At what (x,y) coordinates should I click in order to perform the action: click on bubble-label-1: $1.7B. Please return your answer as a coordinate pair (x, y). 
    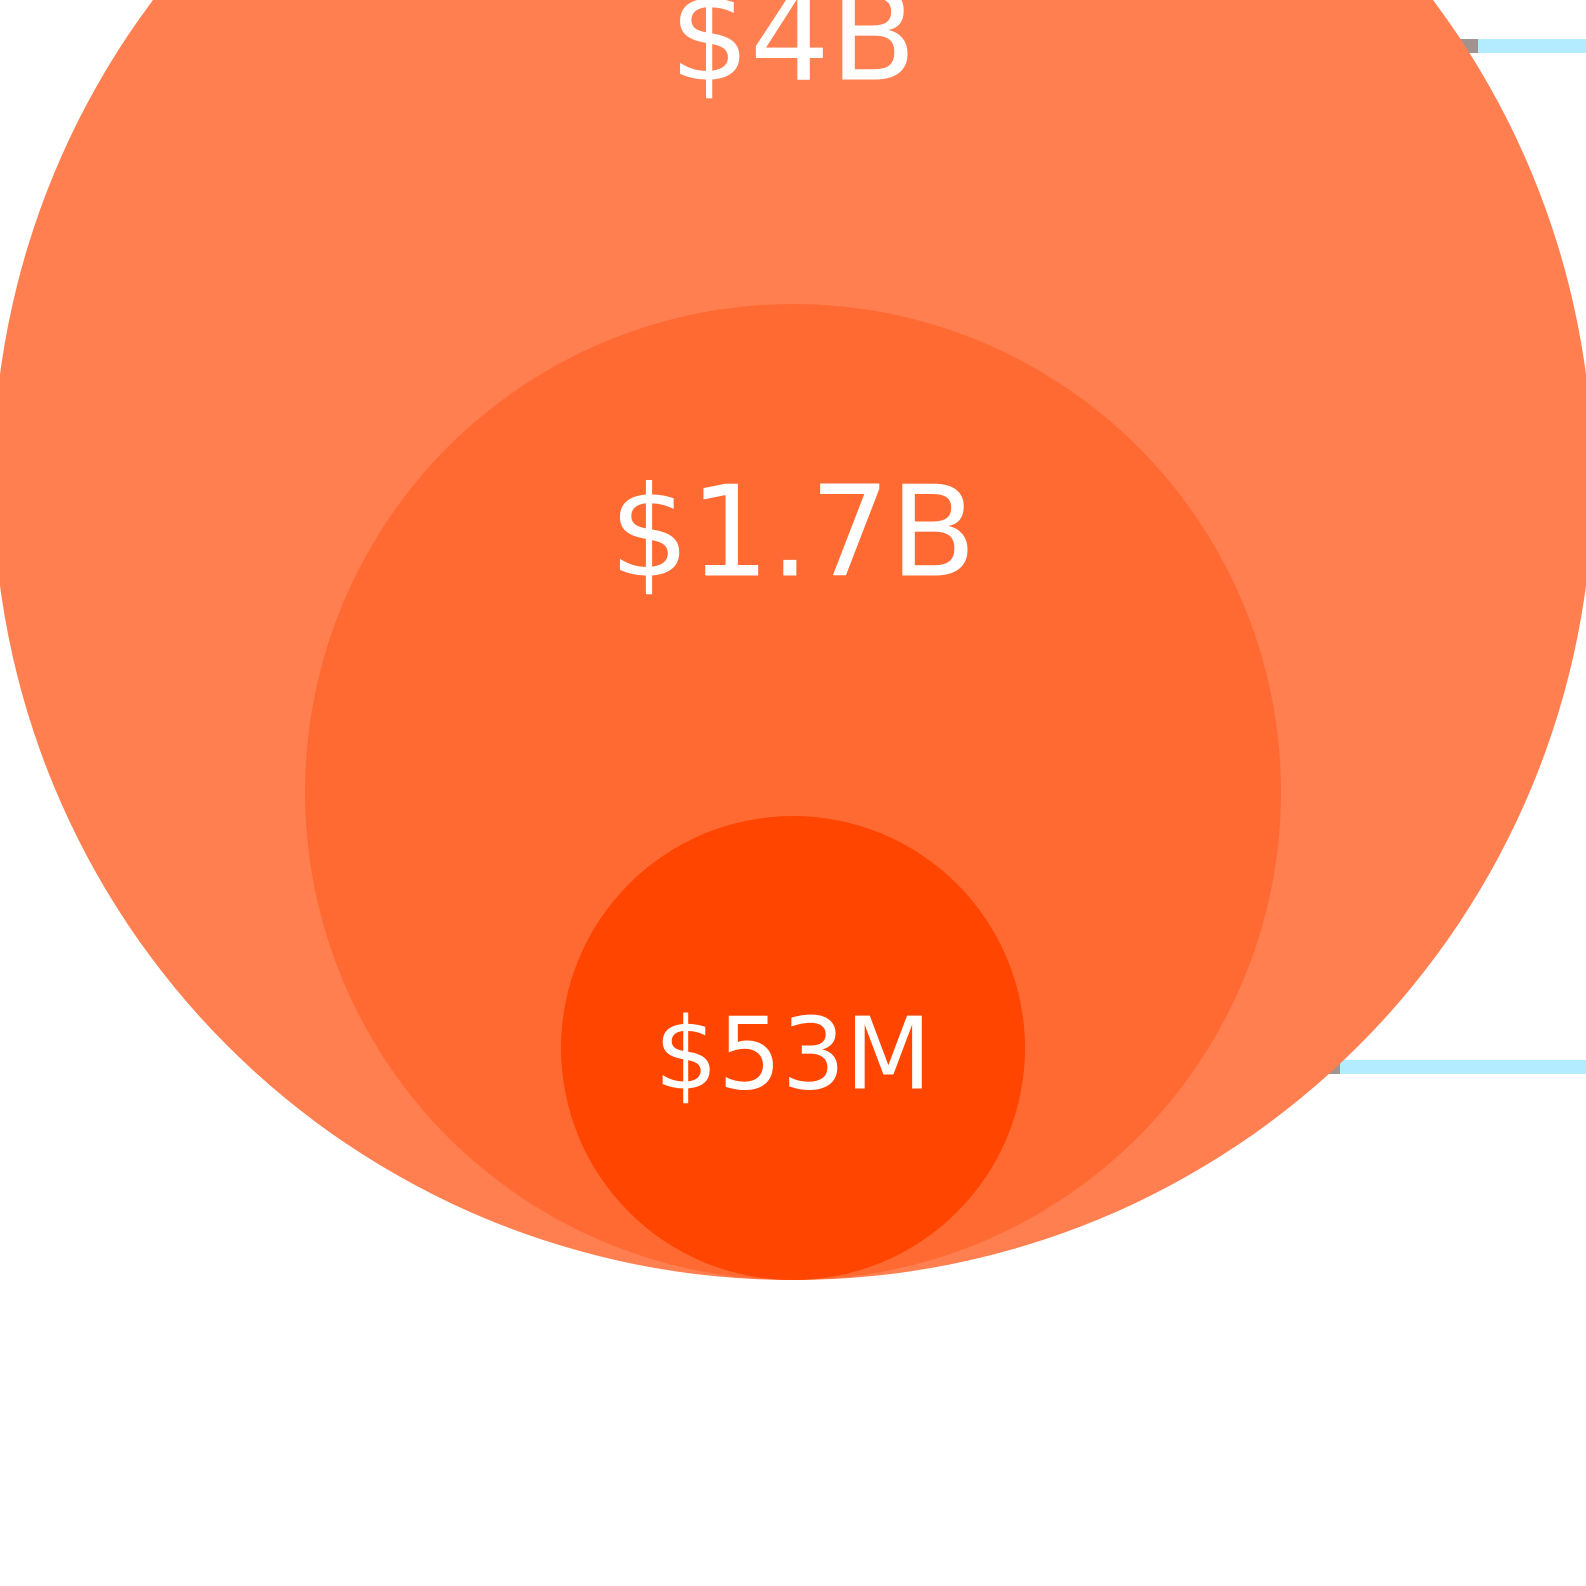
    Looking at the image, I should click on (793, 532).